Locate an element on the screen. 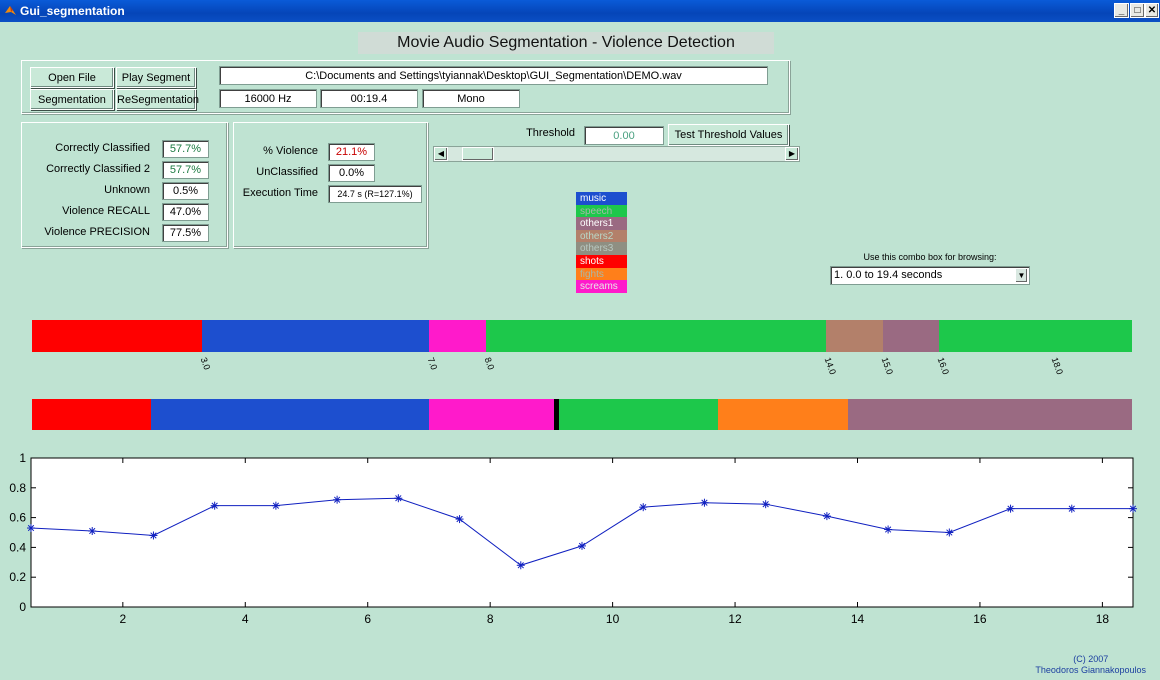  stat-value: 0.0% is located at coordinates (351, 173).